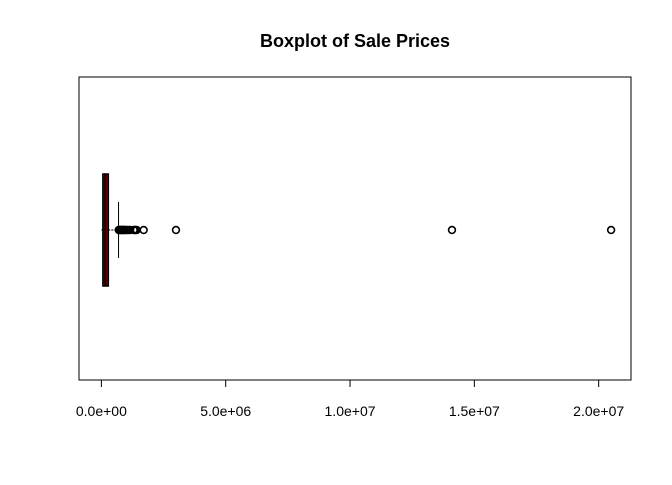  I want to click on x-tick-label: 1.0e+07, so click(350, 411).